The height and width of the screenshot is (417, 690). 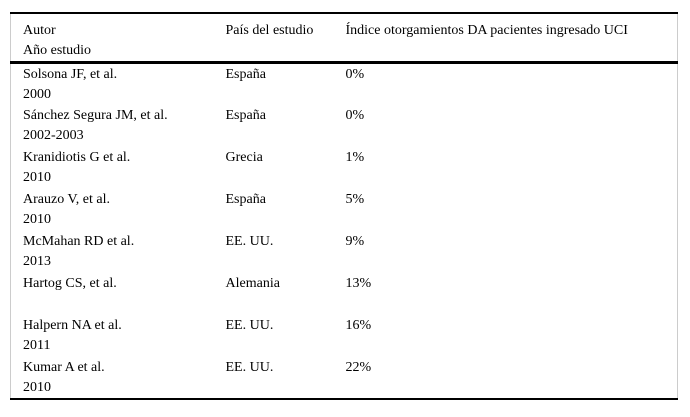 What do you see at coordinates (344, 378) in the screenshot?
I see `table-row: Kumar A et al. 2010 EE. UU. 22%` at bounding box center [344, 378].